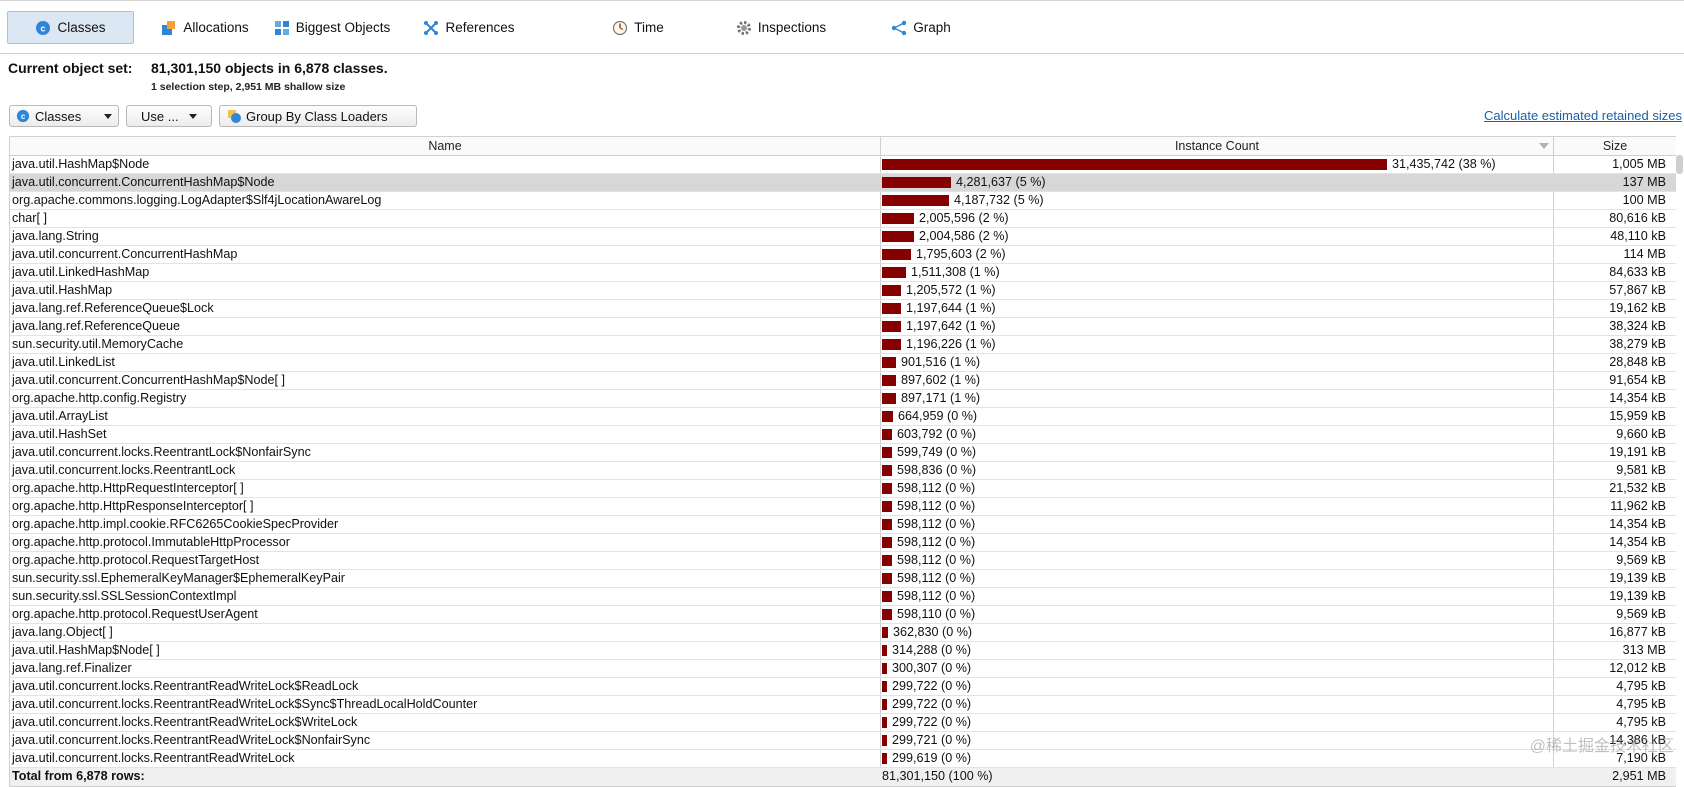 The image size is (1684, 787). What do you see at coordinates (1638, 506) in the screenshot?
I see `size-cell: 11,962 kB` at bounding box center [1638, 506].